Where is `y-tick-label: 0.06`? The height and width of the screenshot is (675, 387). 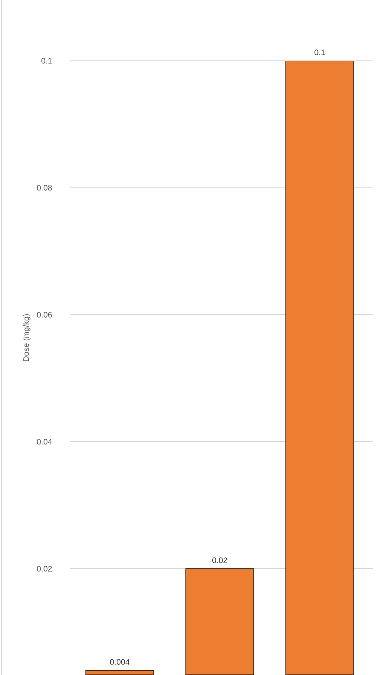
y-tick-label: 0.06 is located at coordinates (44, 315).